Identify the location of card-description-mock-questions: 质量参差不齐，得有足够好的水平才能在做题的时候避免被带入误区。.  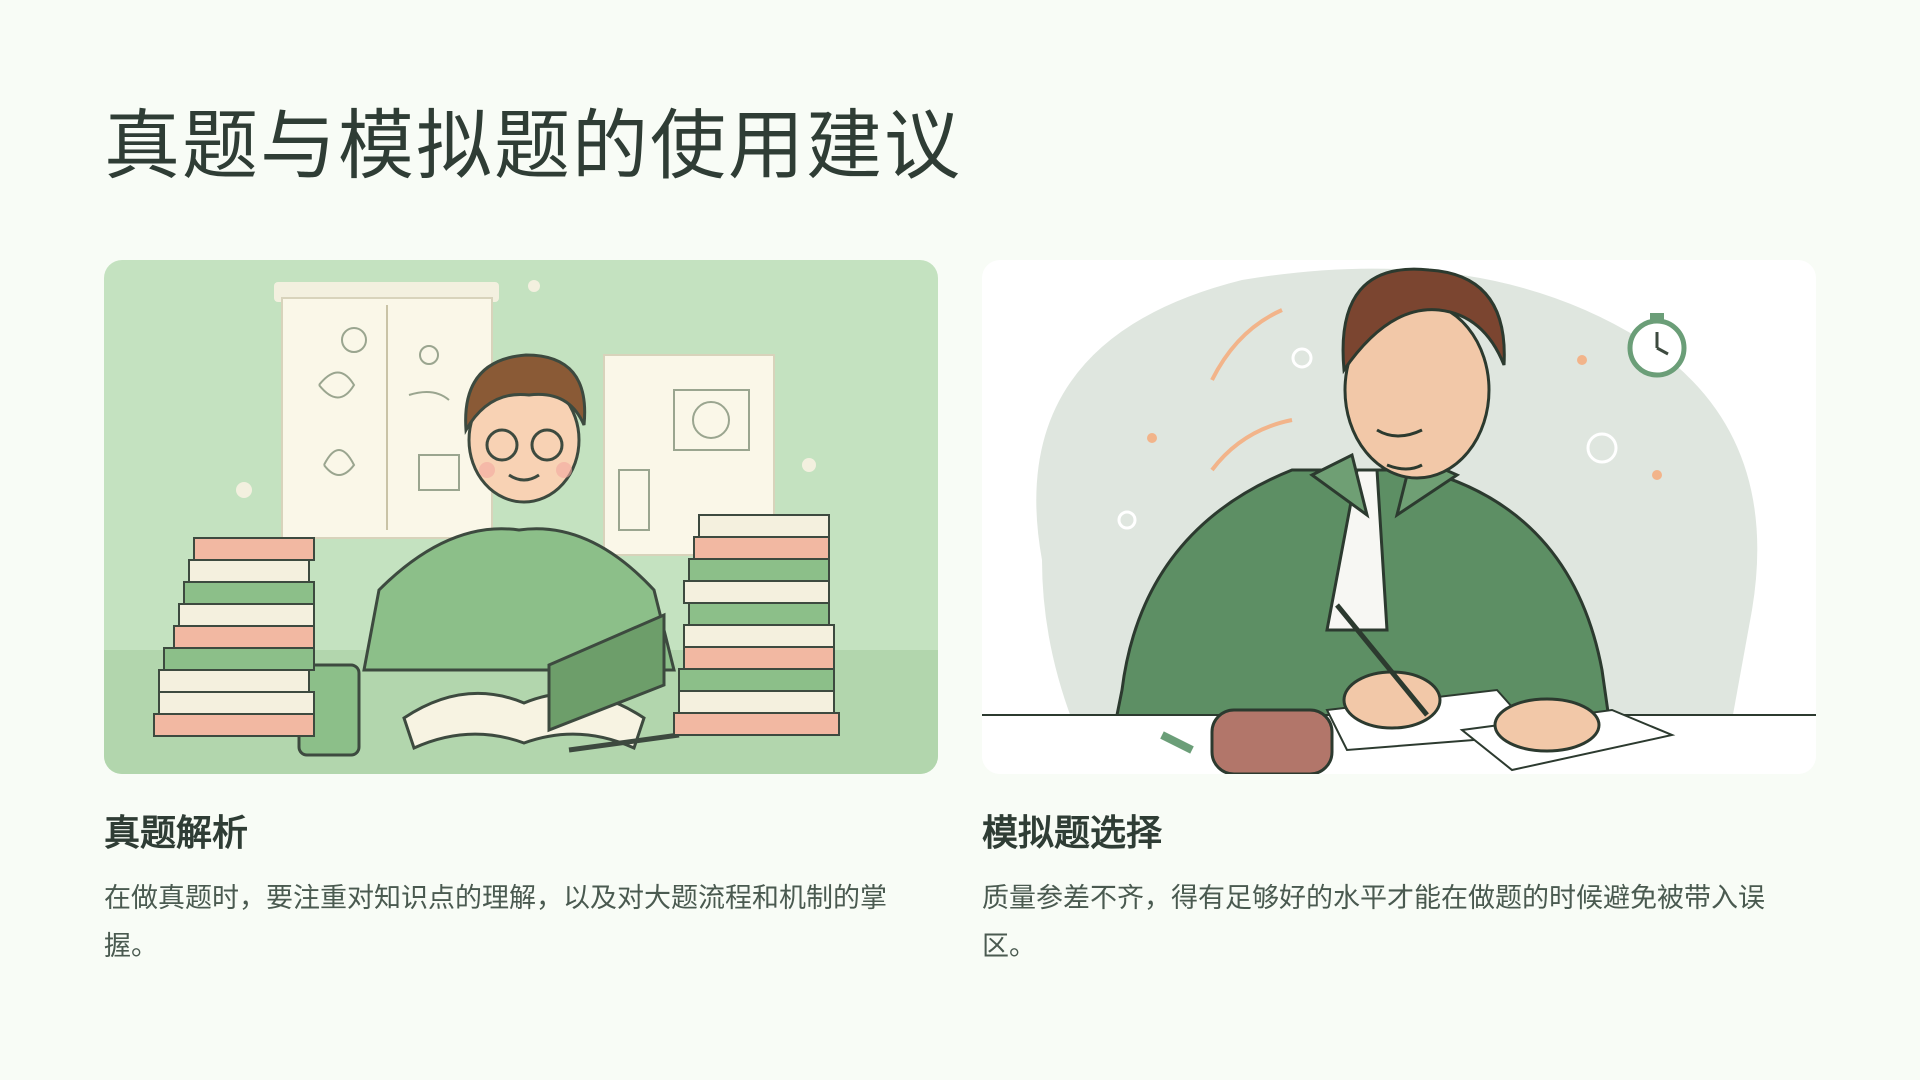
(1373, 923).